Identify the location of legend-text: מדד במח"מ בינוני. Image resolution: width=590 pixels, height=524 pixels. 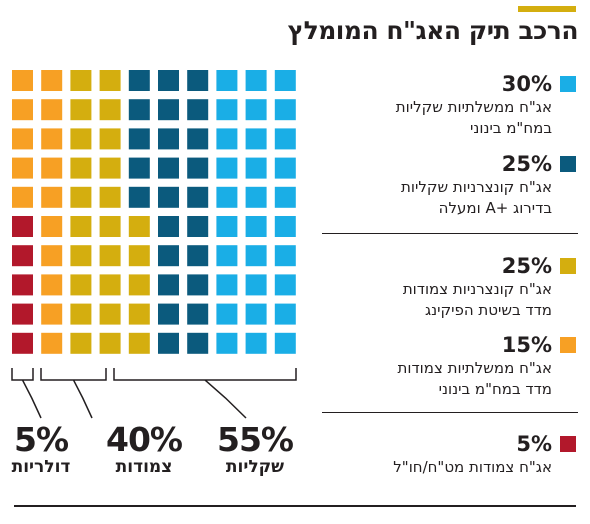
(495, 389).